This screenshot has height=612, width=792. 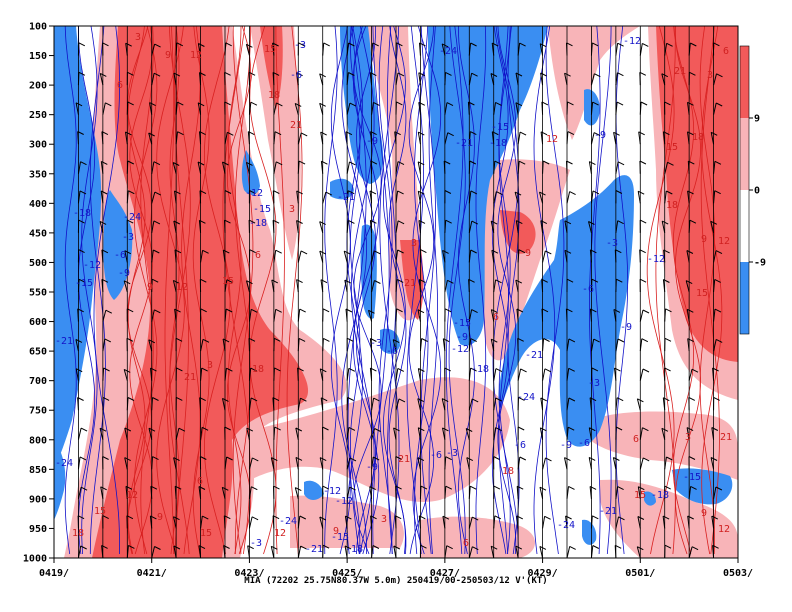 I want to click on positive-contour-label: 6, so click(x=200, y=481).